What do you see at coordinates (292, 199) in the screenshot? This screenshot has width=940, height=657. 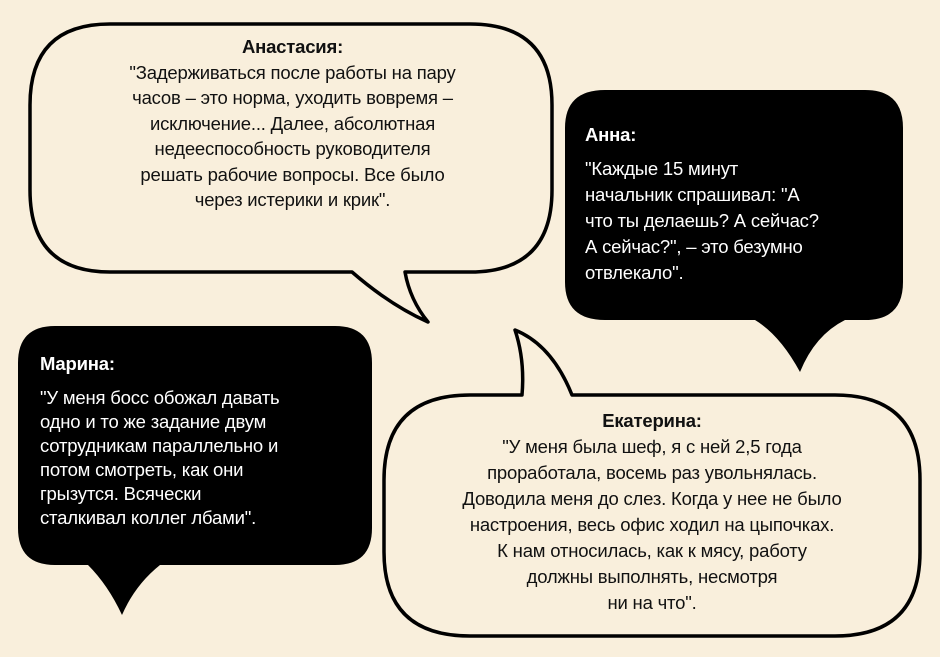 I see `quote-line: через истерики и крик".` at bounding box center [292, 199].